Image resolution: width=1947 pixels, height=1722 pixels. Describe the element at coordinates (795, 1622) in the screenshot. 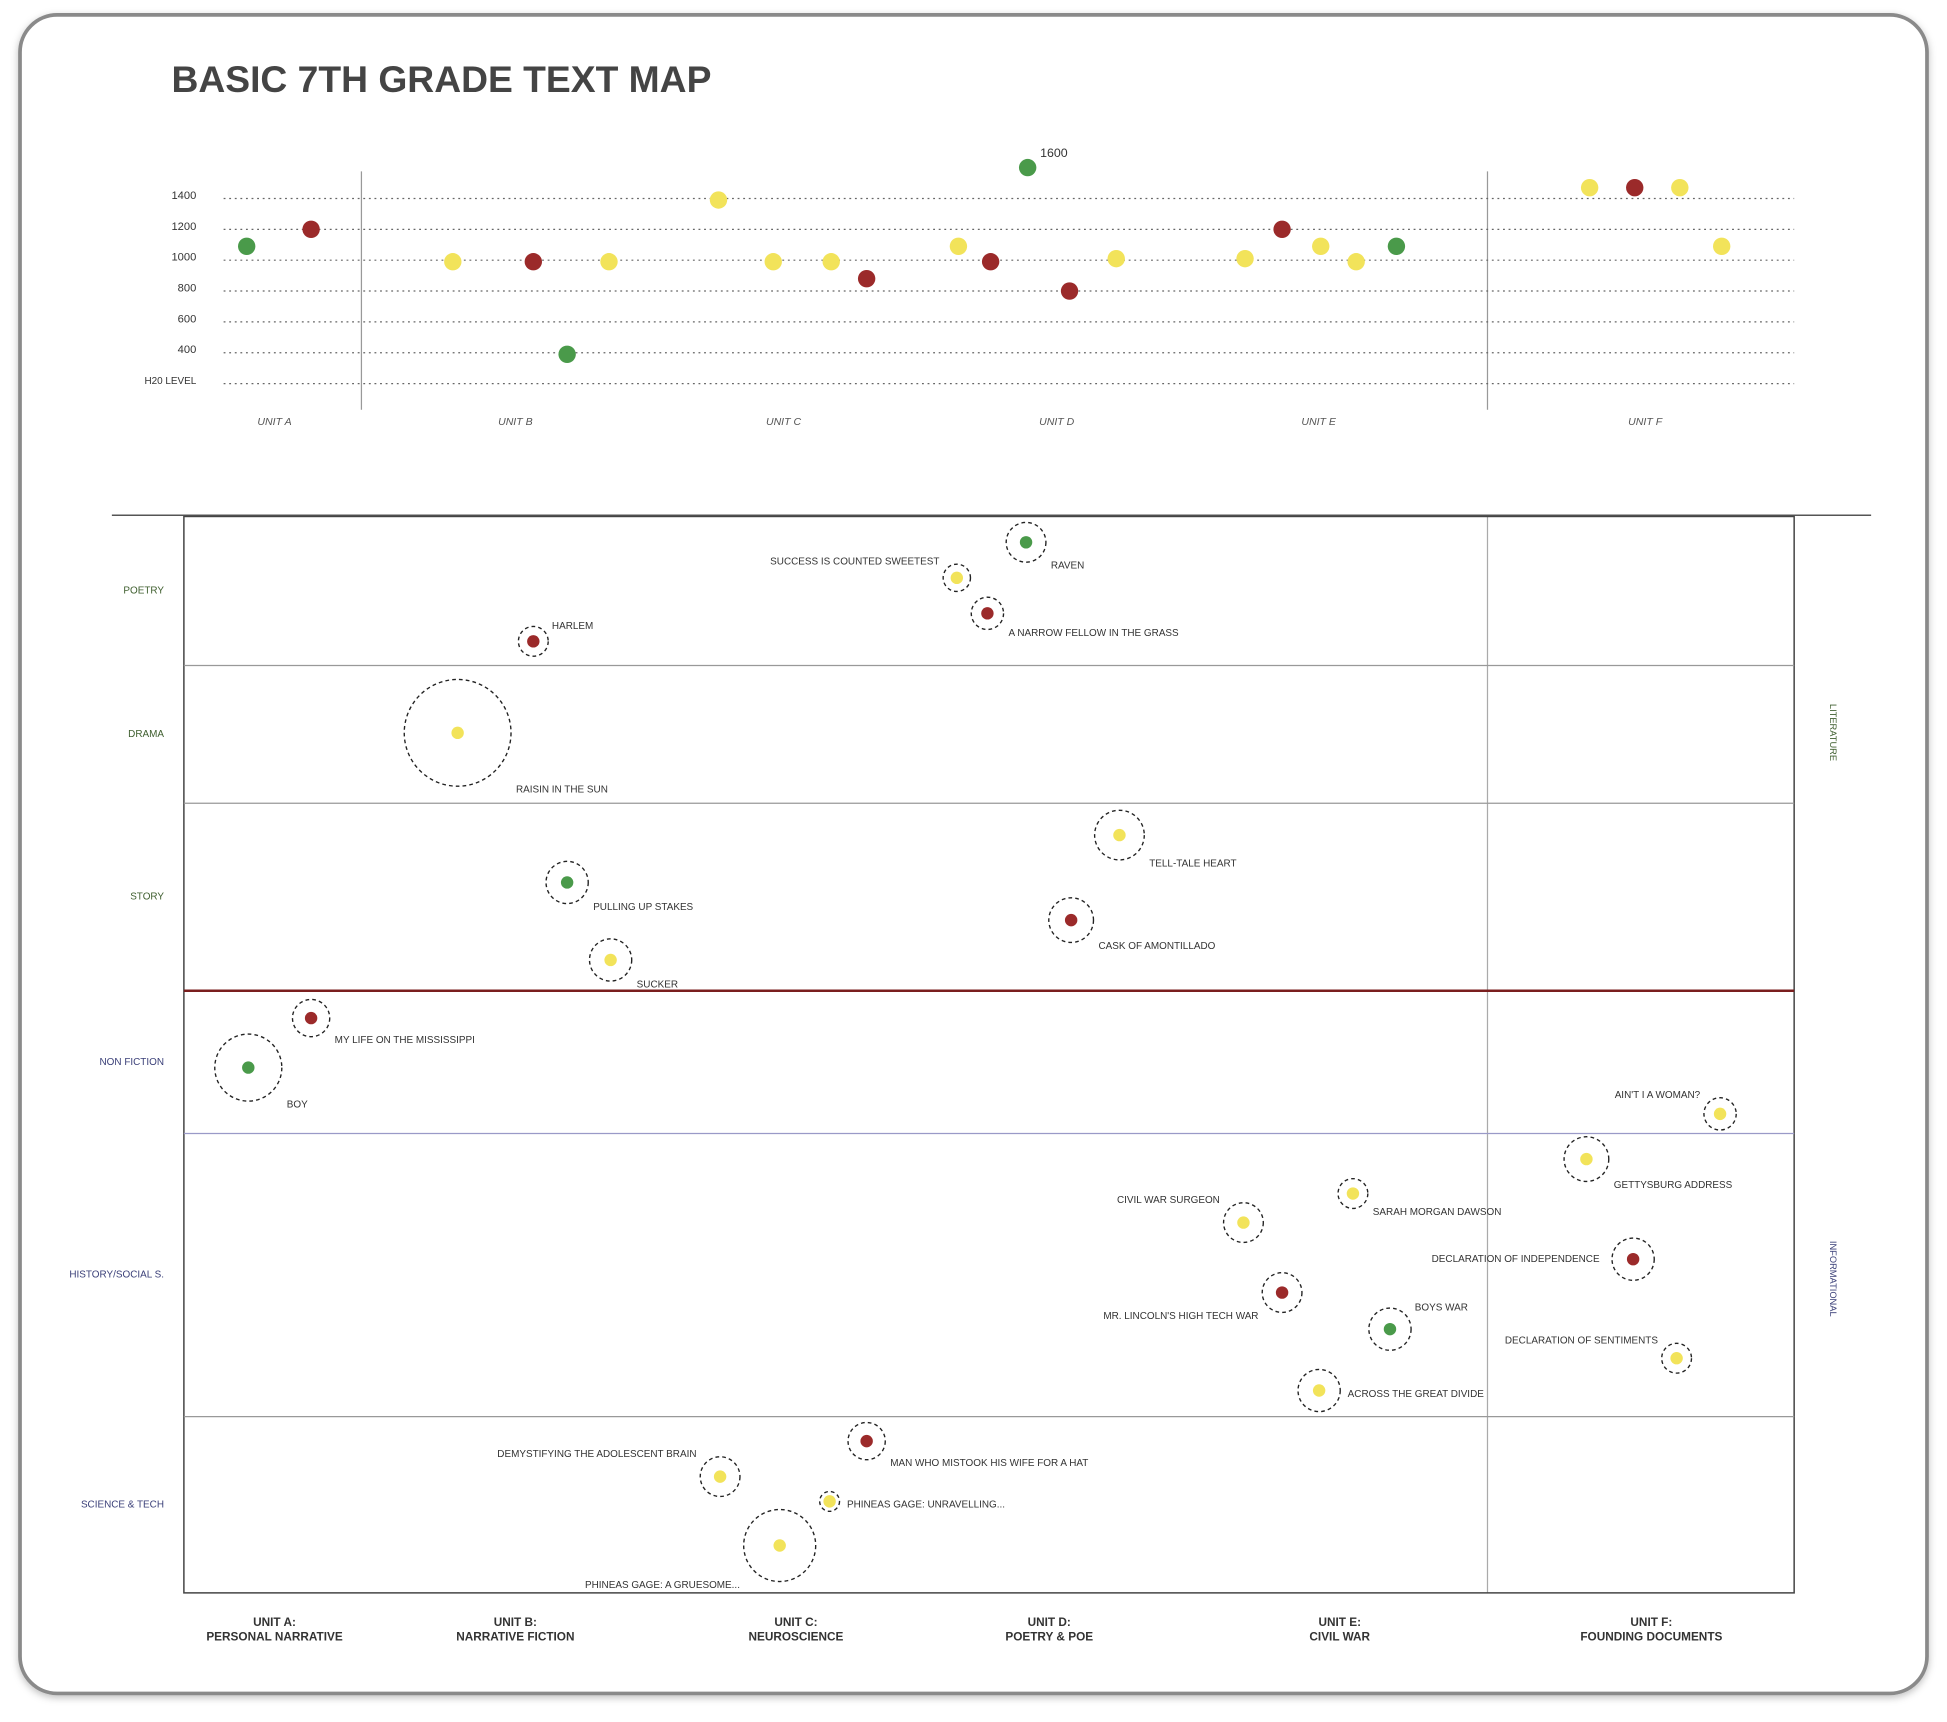

I see `x-tick-label: UNIT C:` at that location.